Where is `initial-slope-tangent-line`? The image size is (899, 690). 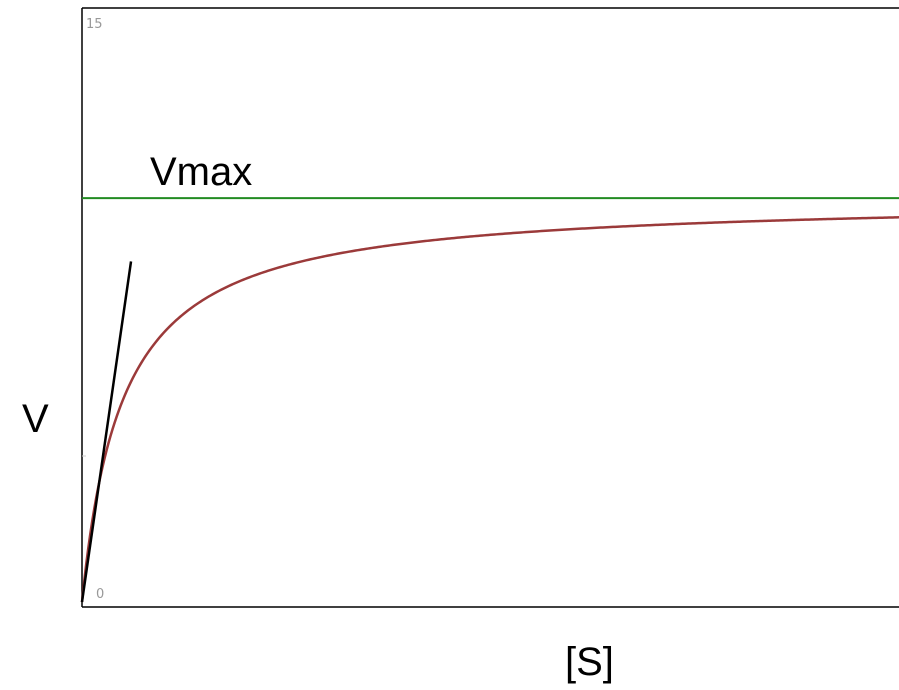 initial-slope-tangent-line is located at coordinates (106, 432).